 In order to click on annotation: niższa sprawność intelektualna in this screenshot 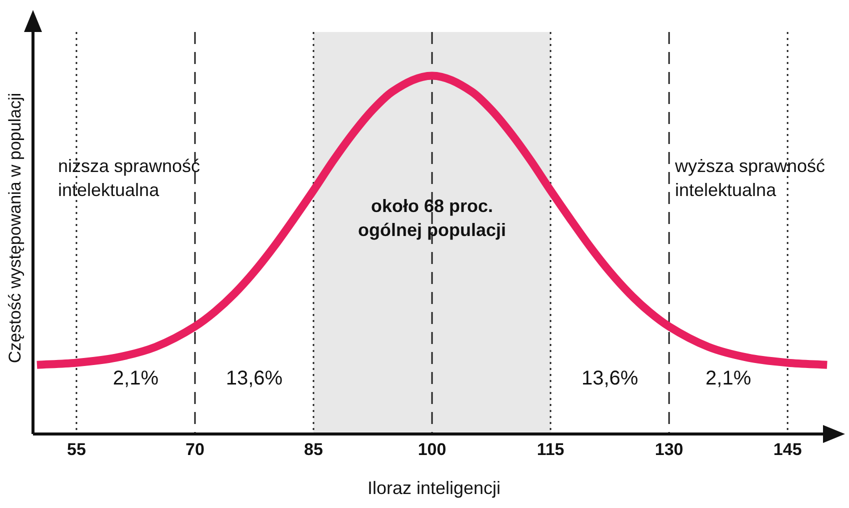, I will do `click(129, 178)`.